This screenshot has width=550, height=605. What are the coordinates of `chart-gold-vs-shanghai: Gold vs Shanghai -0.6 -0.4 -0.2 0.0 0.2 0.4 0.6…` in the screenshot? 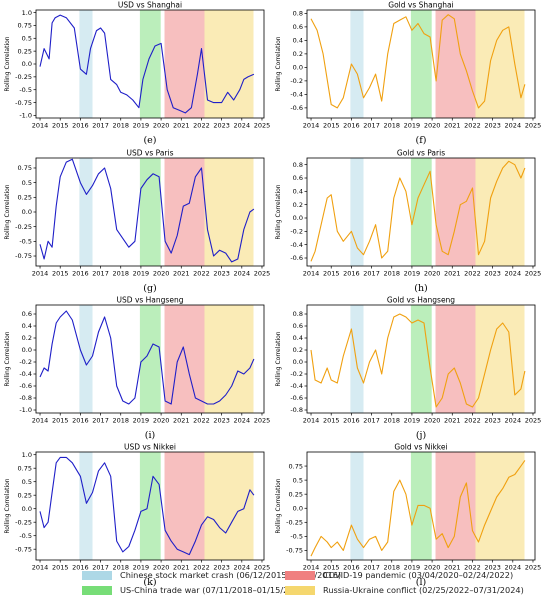 It's located at (408, 74).